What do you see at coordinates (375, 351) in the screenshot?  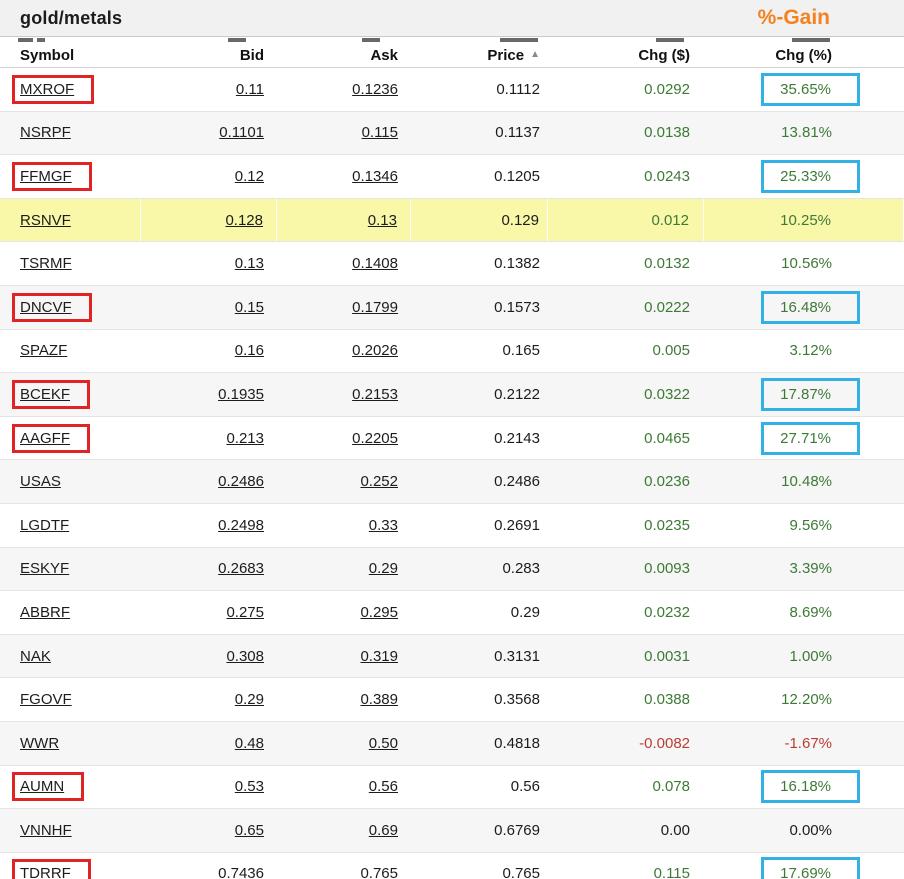 I see `ask-link: 0.2026` at bounding box center [375, 351].